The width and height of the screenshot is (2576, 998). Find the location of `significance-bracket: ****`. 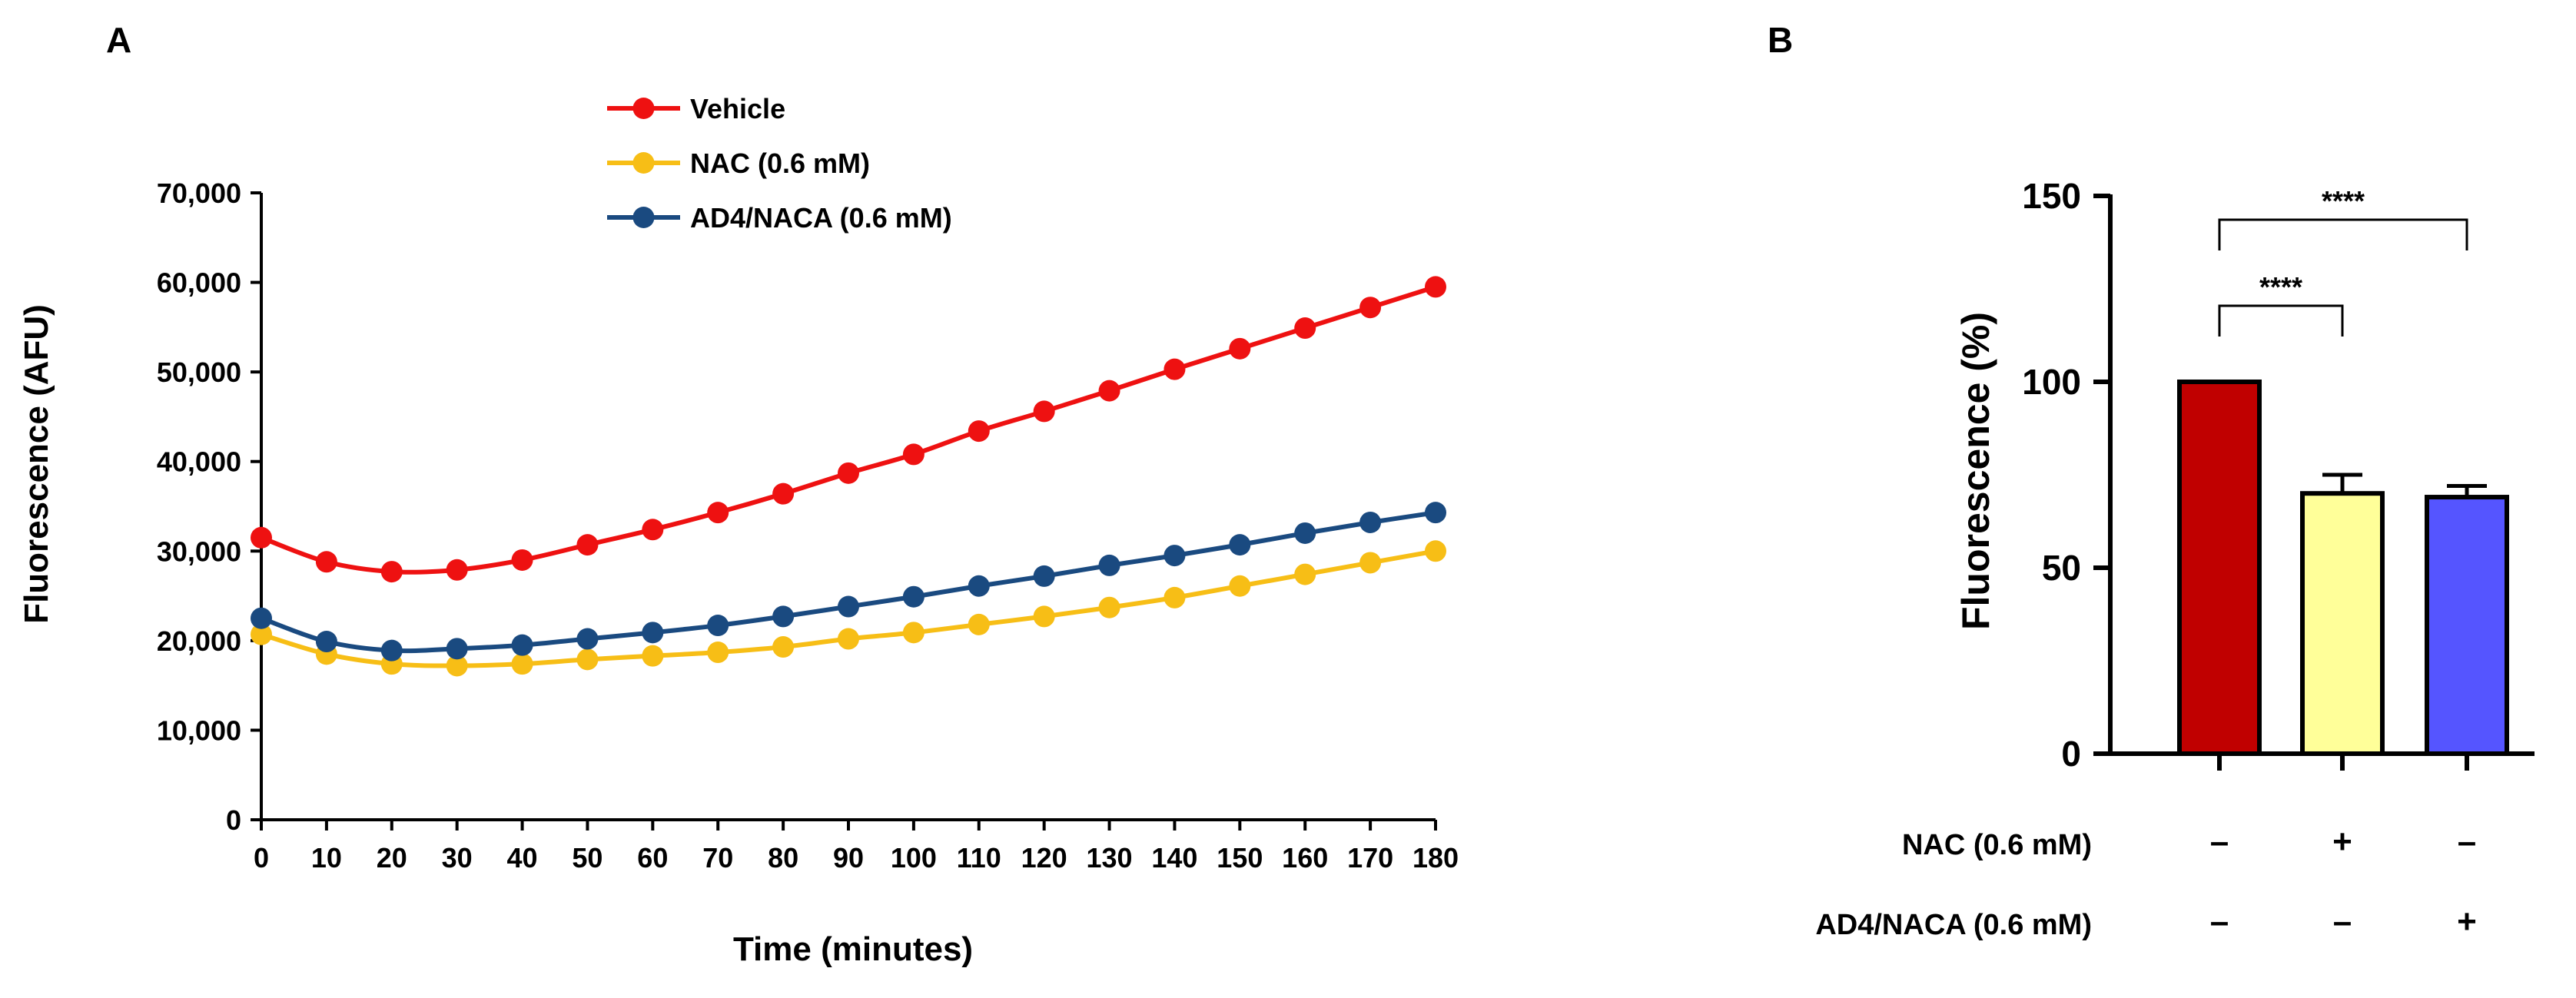

significance-bracket: **** is located at coordinates (2343, 217).